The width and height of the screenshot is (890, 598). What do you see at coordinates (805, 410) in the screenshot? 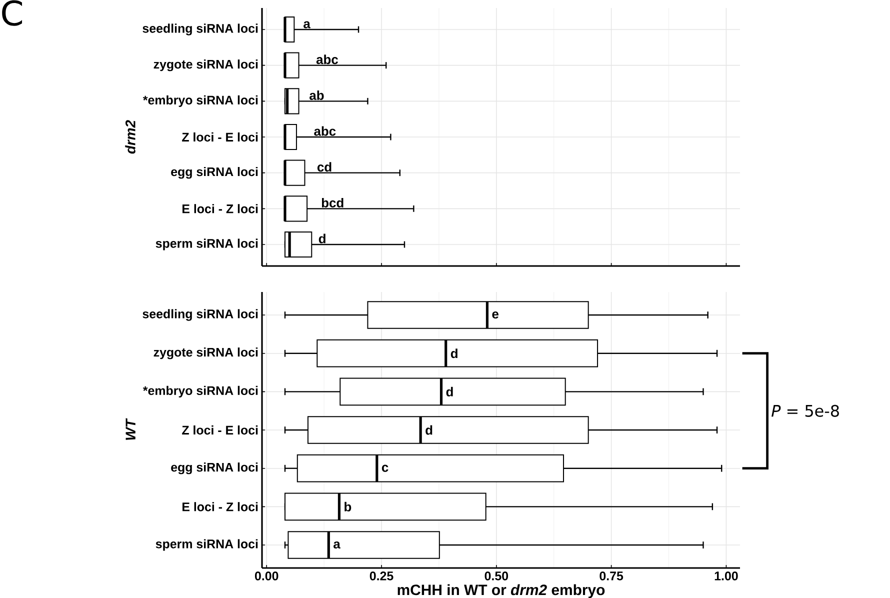
I see `text: P = 5e-8` at bounding box center [805, 410].